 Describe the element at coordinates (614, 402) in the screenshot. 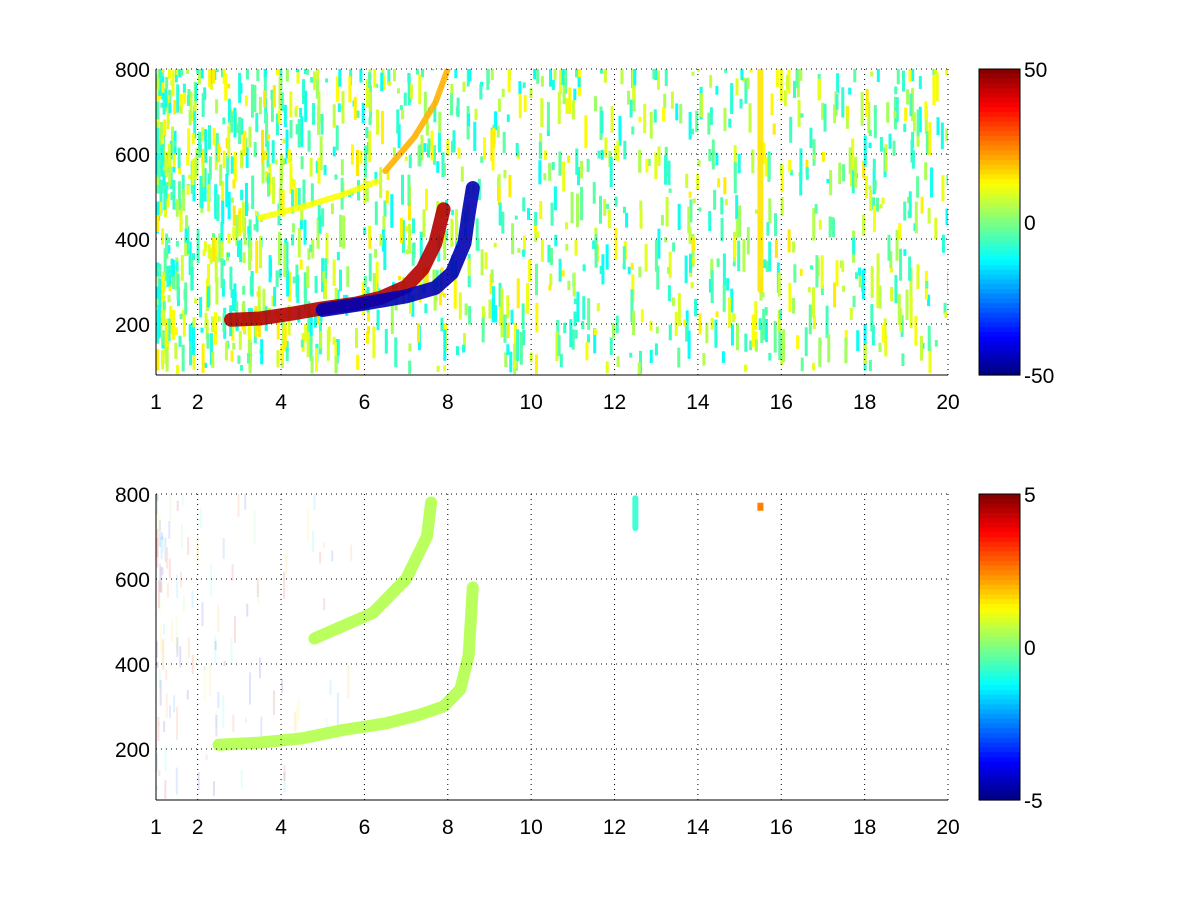

I see `x-tick-label: 12` at that location.